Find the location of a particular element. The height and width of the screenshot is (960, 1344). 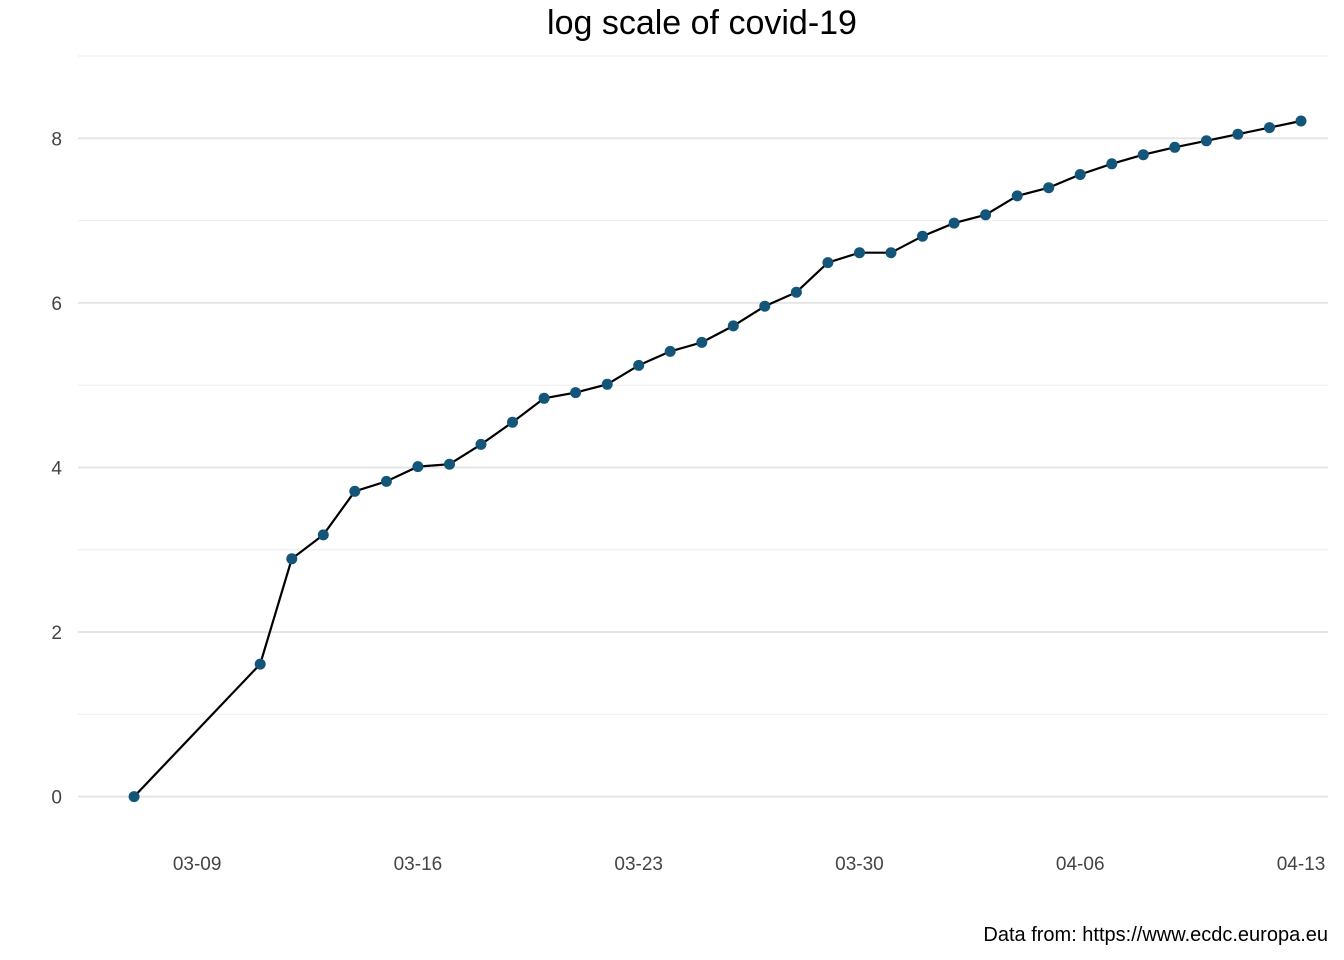

x-tick-label: 03-23 is located at coordinates (638, 864).